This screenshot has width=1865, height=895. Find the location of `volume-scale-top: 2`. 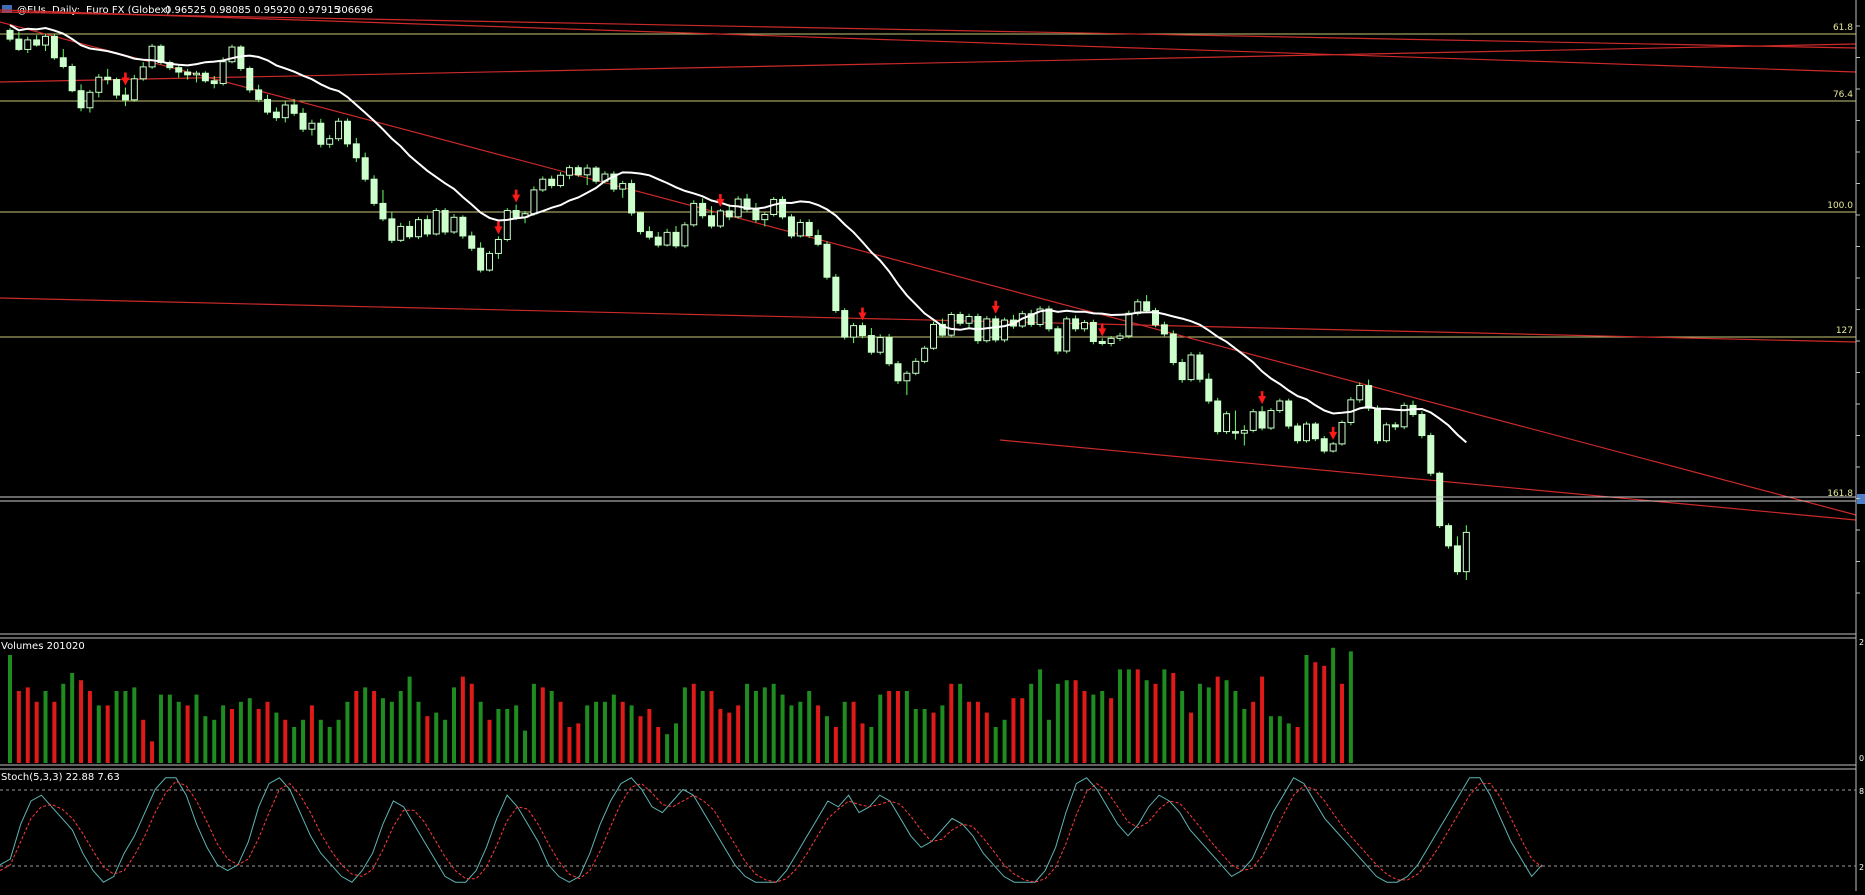

volume-scale-top: 2 is located at coordinates (1861, 642).